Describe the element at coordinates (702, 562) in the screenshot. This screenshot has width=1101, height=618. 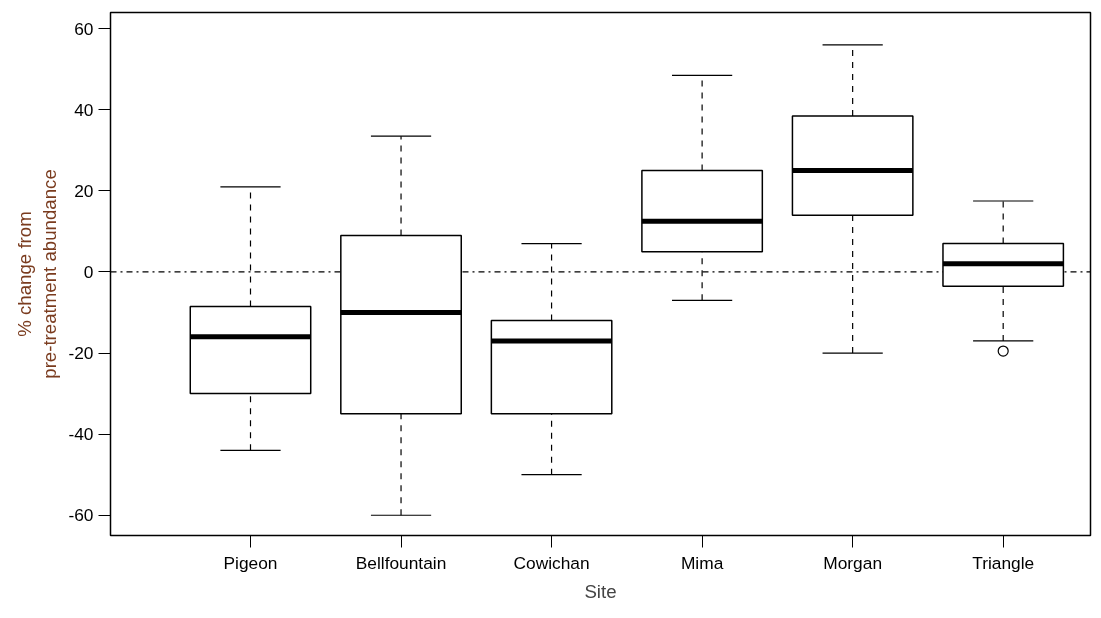
I see `x-tick-label: Mima` at that location.